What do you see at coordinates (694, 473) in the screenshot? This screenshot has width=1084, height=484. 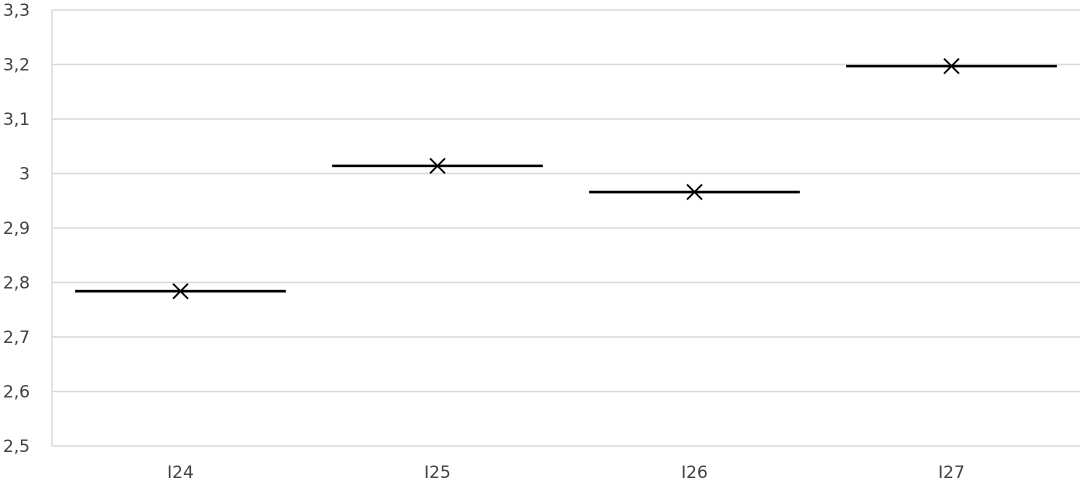 I see `x-tick-label: I26` at bounding box center [694, 473].